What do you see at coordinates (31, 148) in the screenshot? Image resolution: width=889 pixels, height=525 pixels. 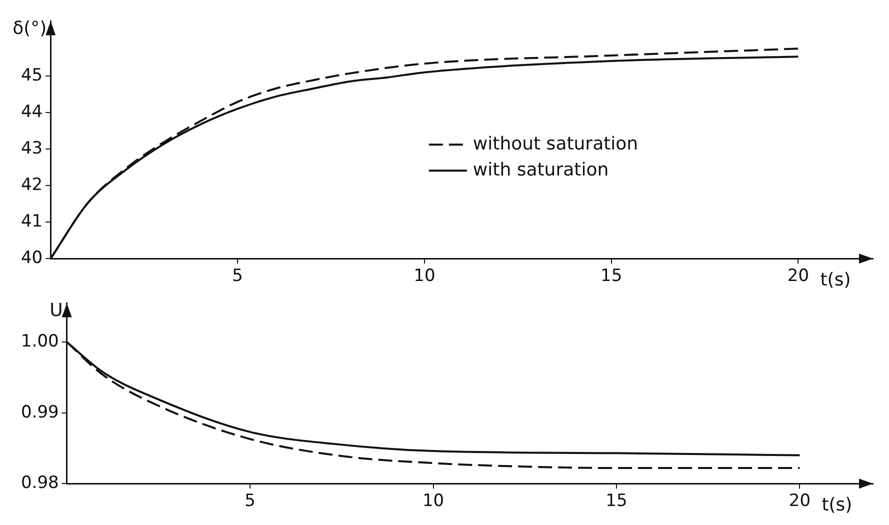 I see `y-tick-label: 43` at bounding box center [31, 148].